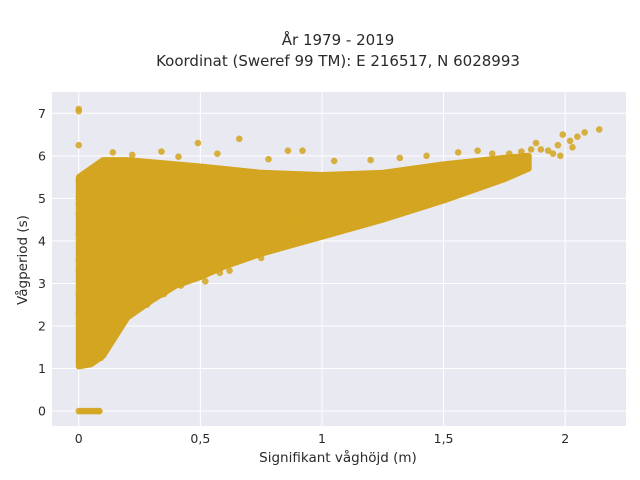 The height and width of the screenshot is (480, 640). I want to click on x-tick-label: 0,5, so click(200, 438).